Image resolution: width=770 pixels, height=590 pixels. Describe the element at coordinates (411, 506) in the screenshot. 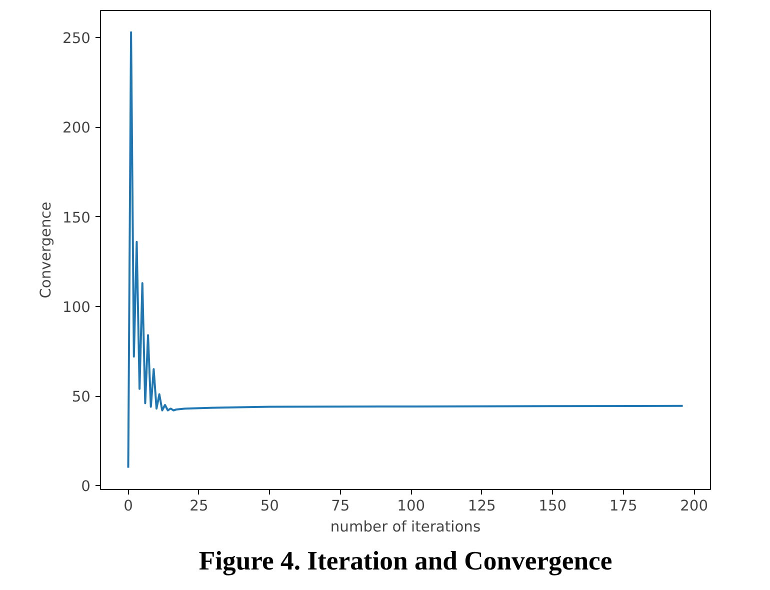

I see `x-tick-label: 100` at that location.